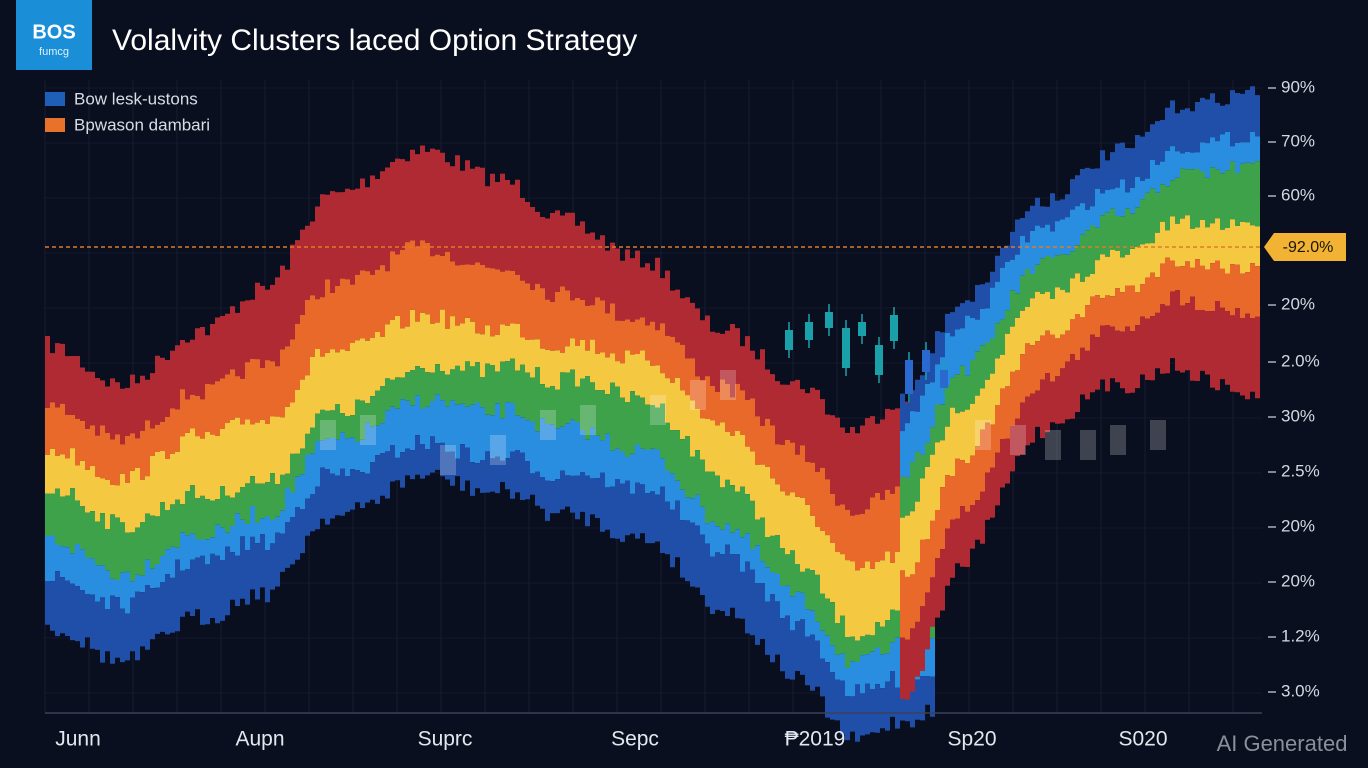 The image size is (1368, 768). I want to click on watermark: AI Generated, so click(1282, 743).